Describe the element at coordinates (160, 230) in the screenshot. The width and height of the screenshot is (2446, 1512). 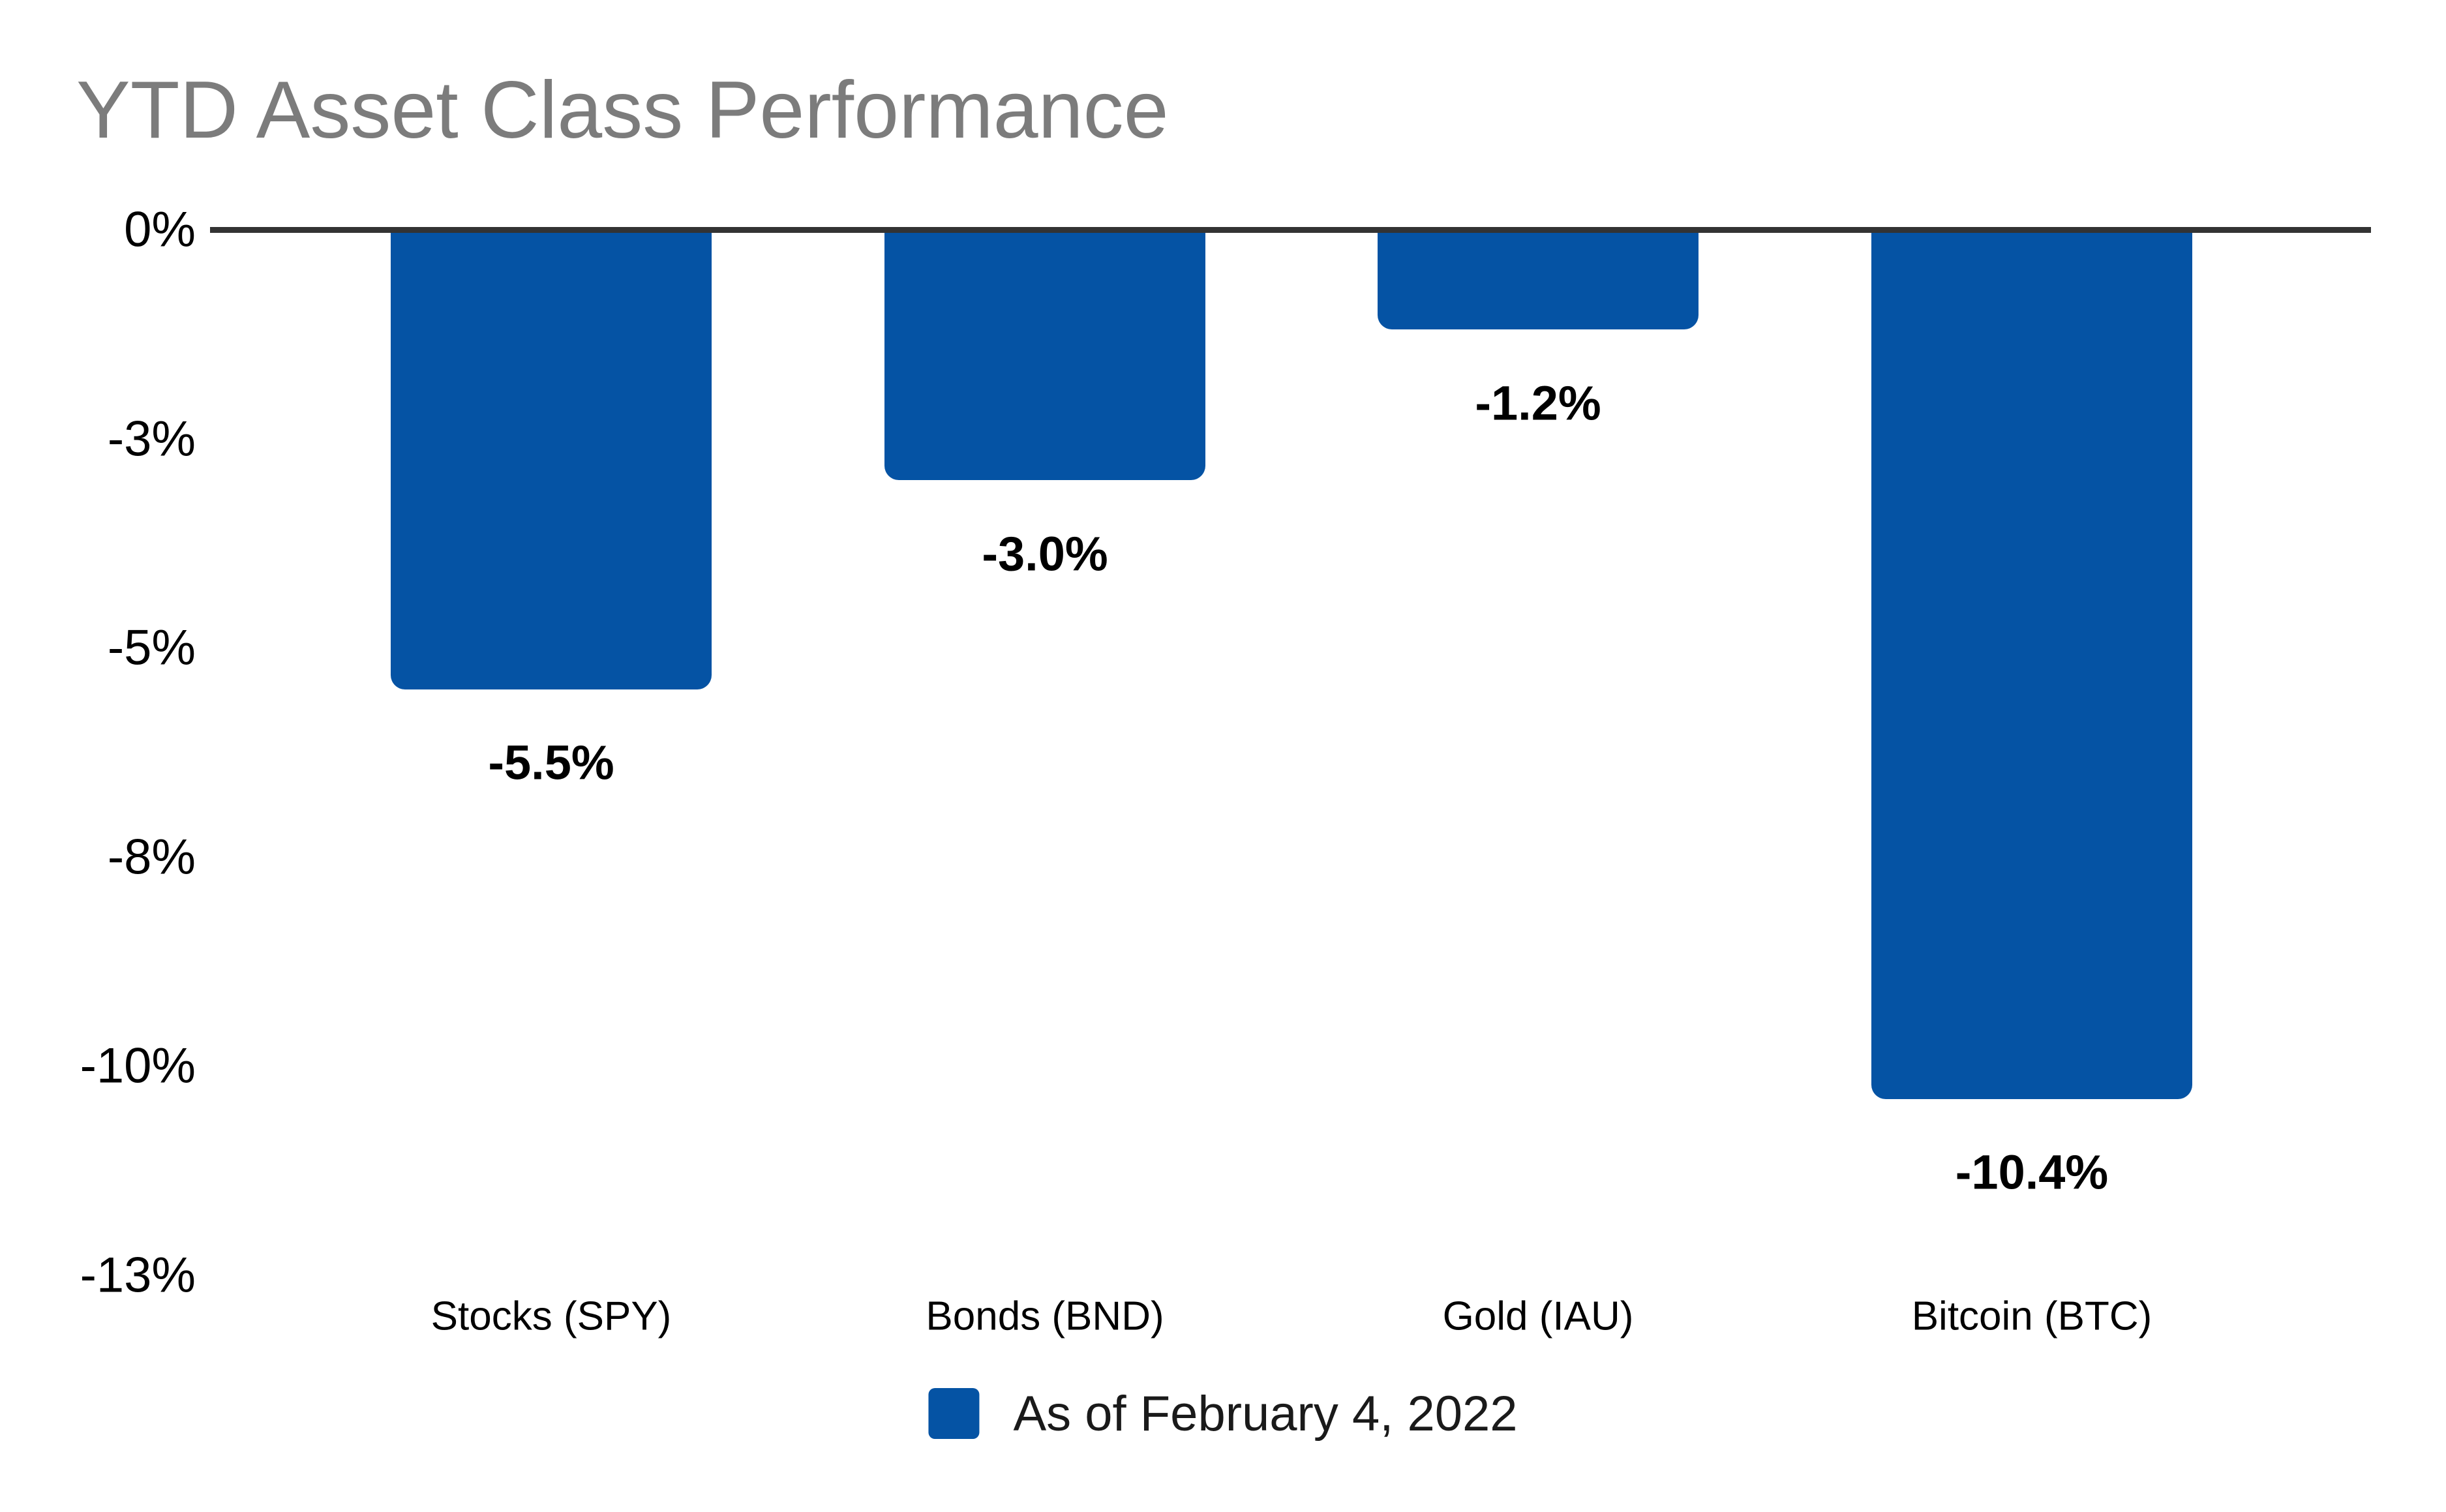
I see `y-axis-tick-label: 0%` at that location.